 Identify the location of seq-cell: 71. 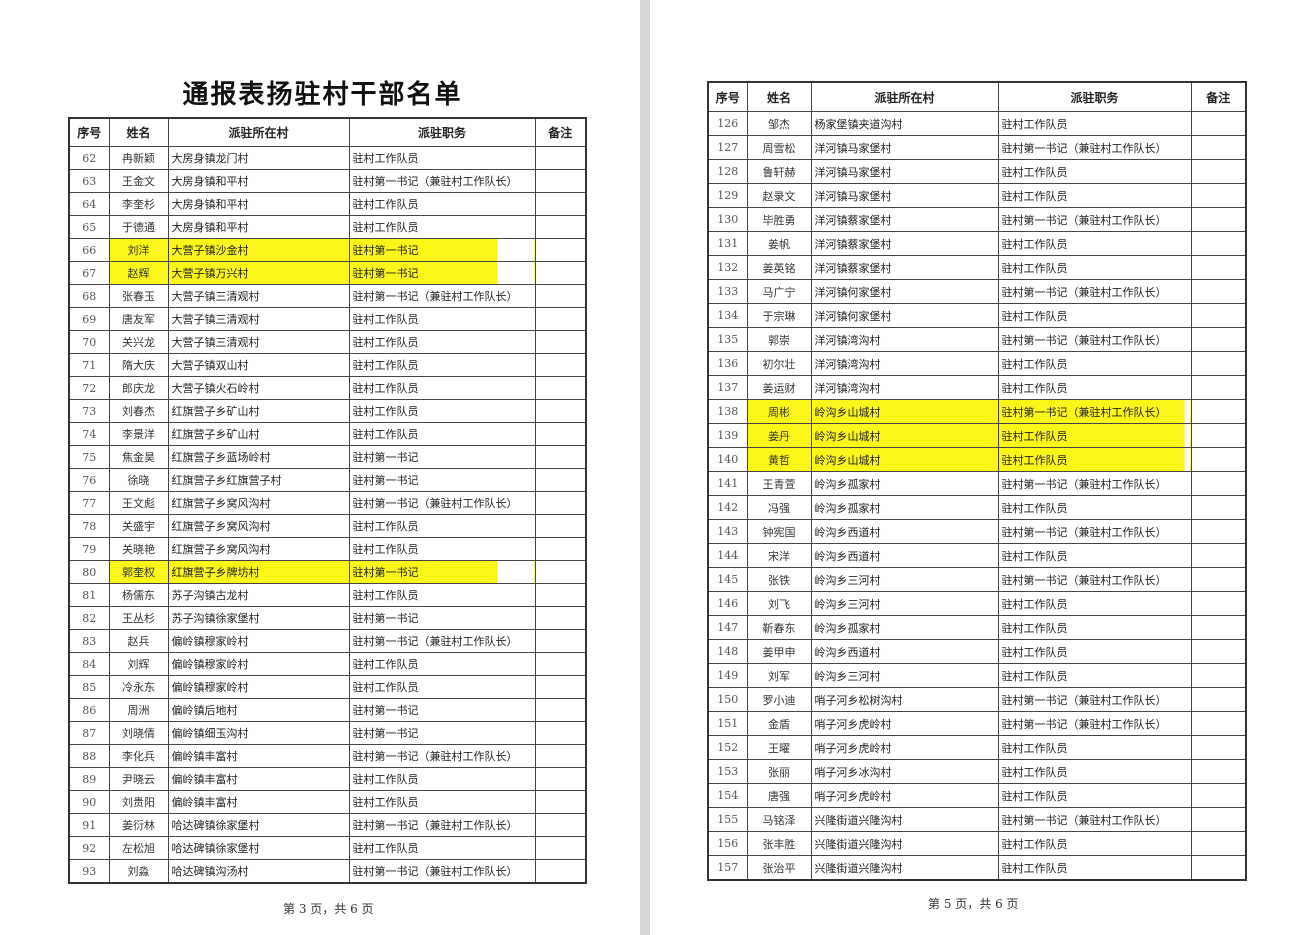
(89, 365).